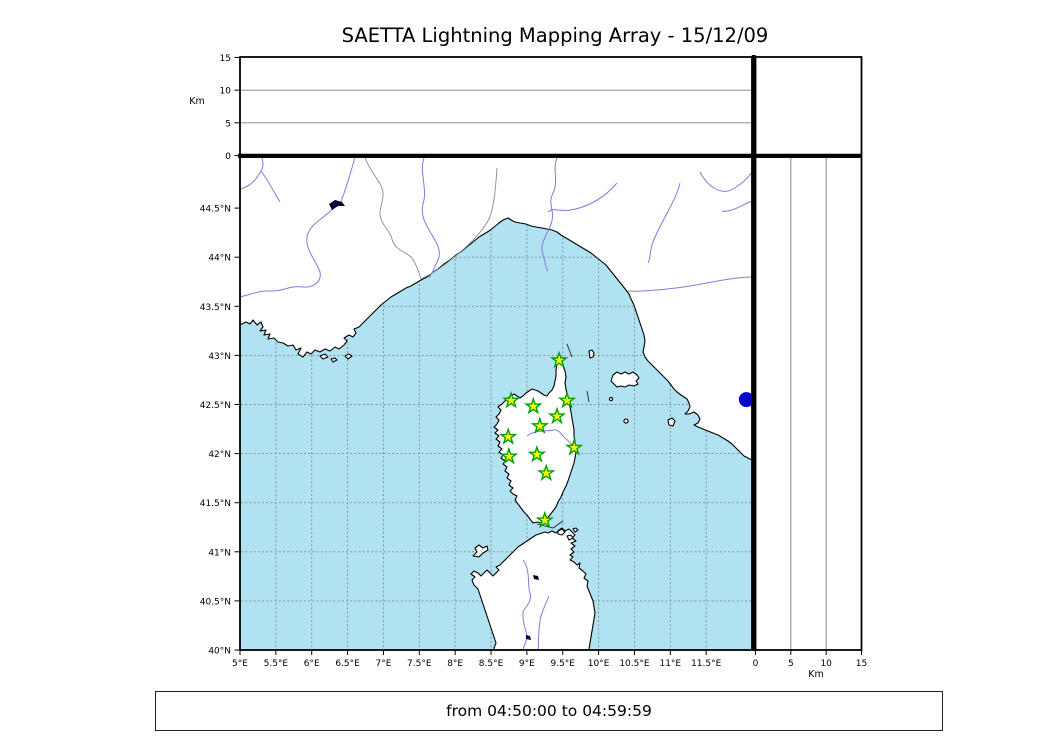 This screenshot has height=754, width=1050. Describe the element at coordinates (196, 101) in the screenshot. I see `top-km-axis-label: Km` at that location.